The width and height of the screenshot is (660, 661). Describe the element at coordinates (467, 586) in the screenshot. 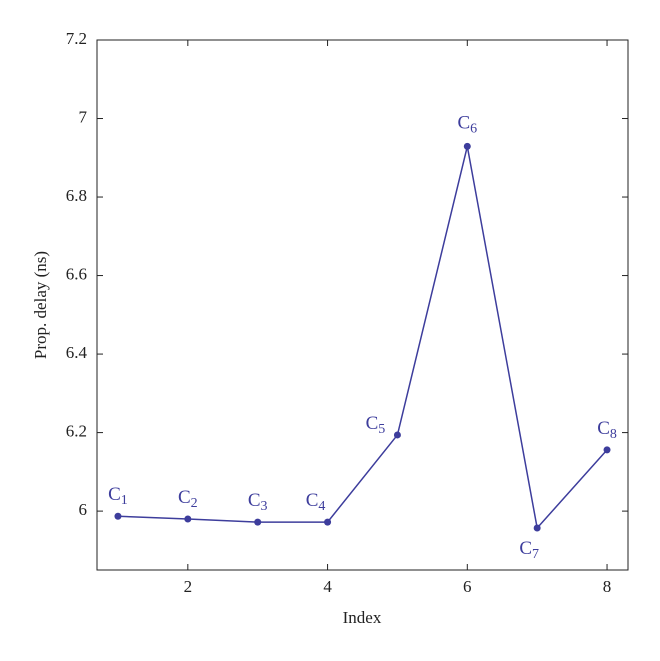

I see `x-tick-label: 6` at that location.